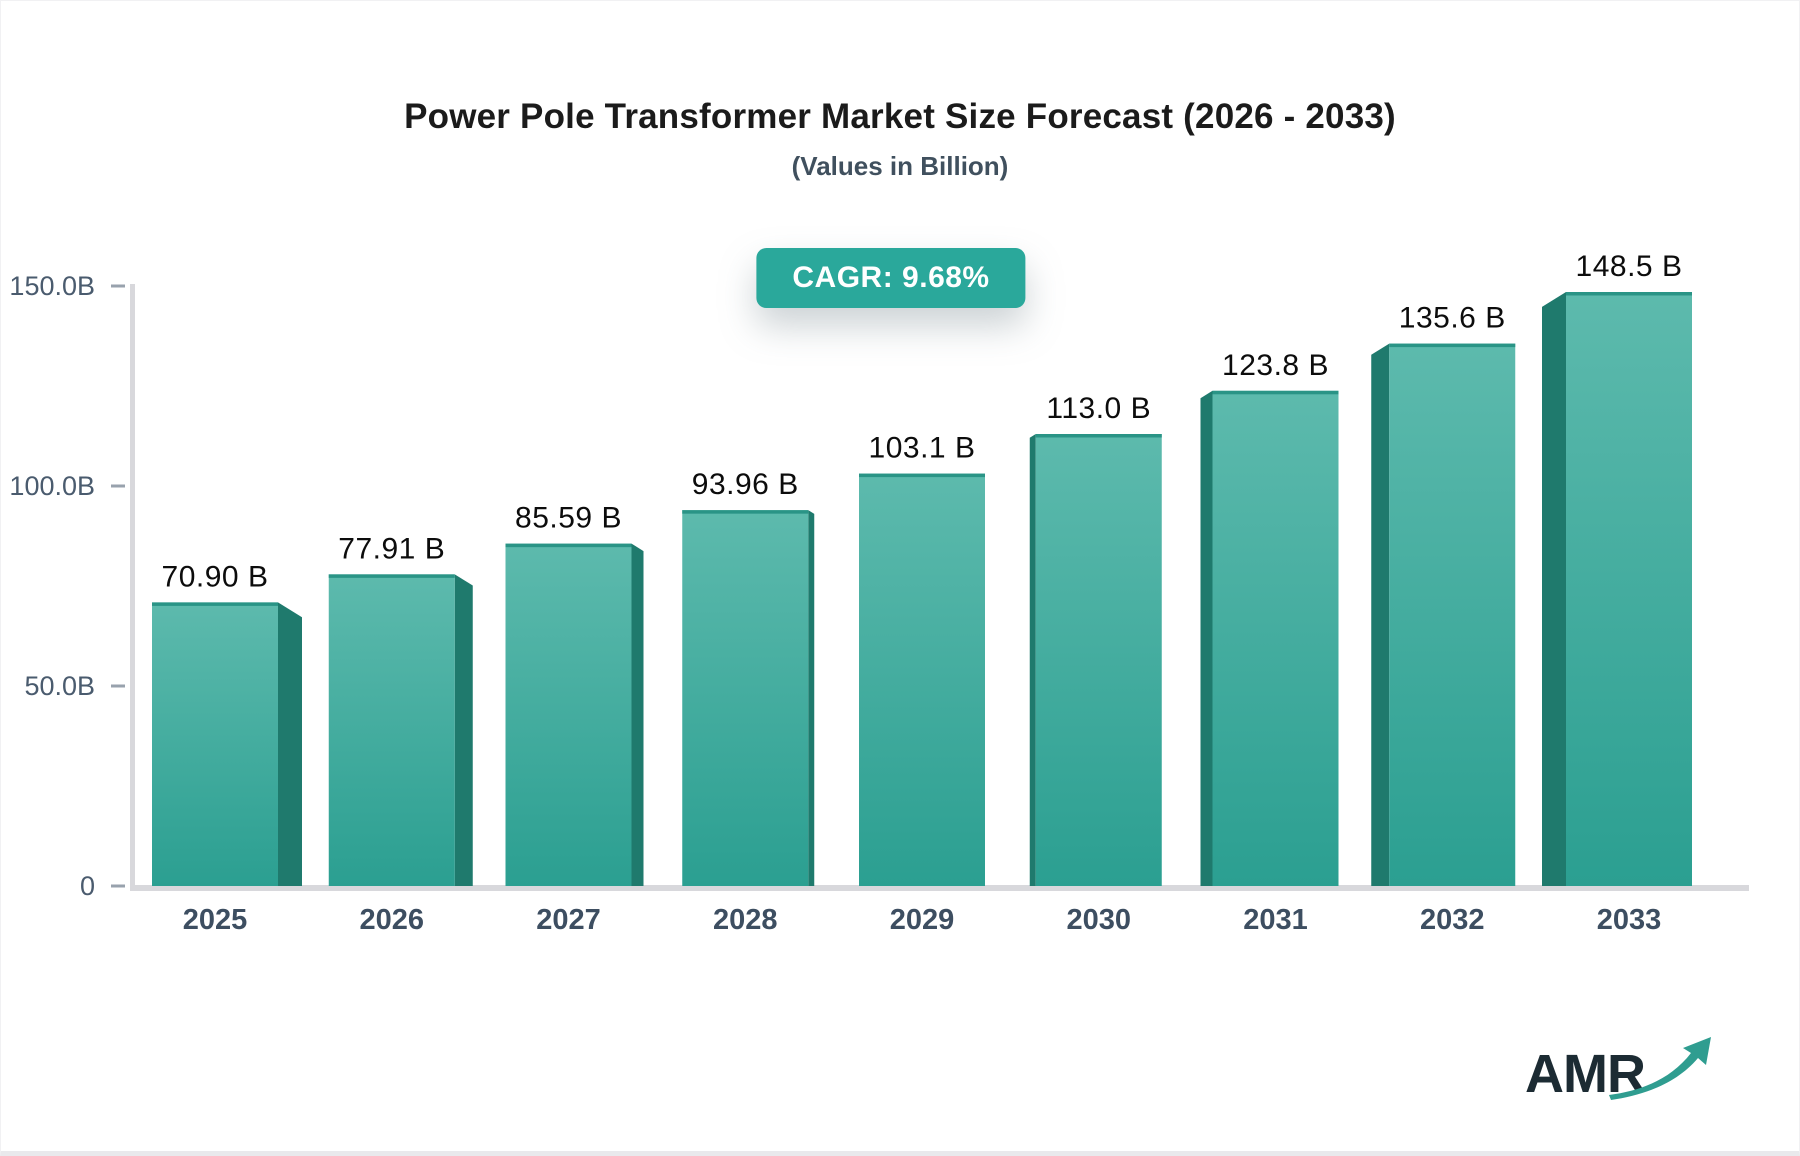 This screenshot has height=1156, width=1800. I want to click on x-category-label: 2030, so click(1098, 920).